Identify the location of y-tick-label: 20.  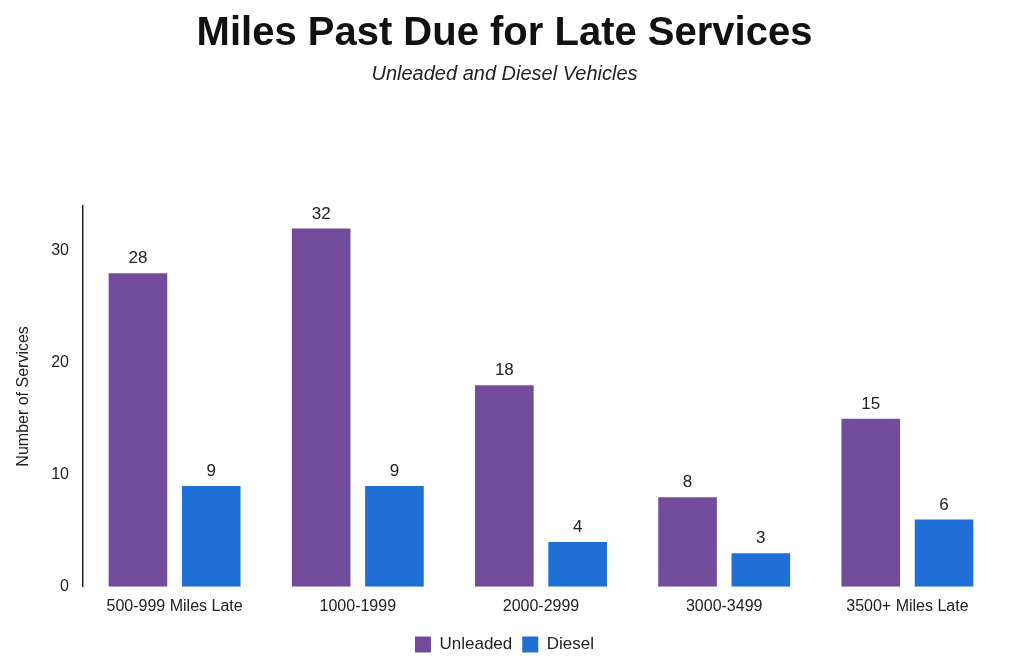
(60, 362).